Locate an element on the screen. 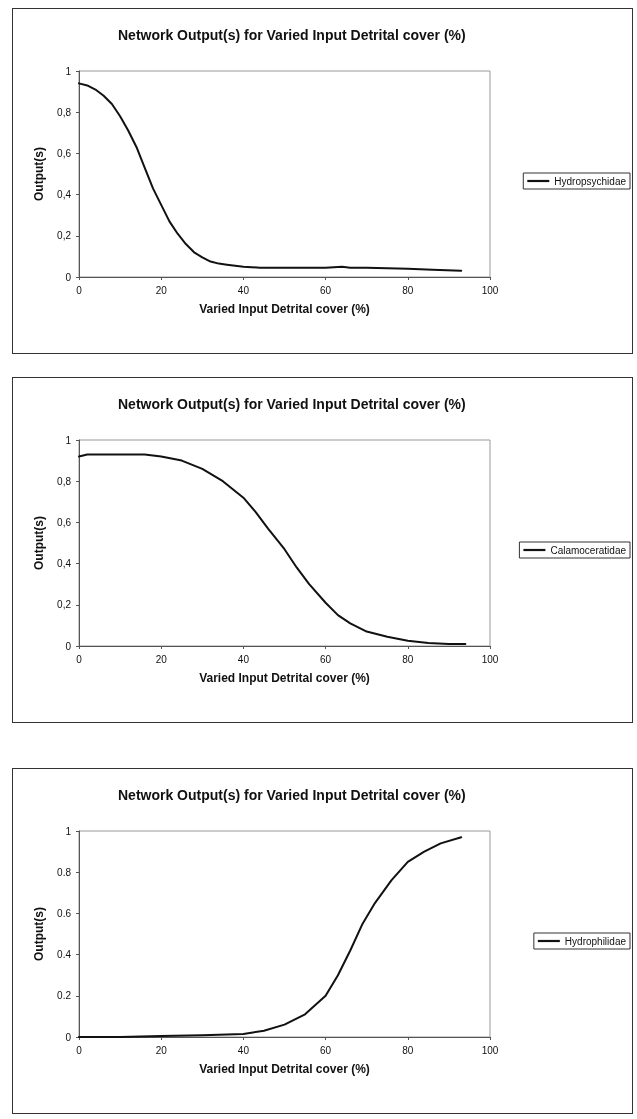 Image resolution: width=637 pixels, height=1119 pixels. legend-label: Calamoceratidae is located at coordinates (588, 550).